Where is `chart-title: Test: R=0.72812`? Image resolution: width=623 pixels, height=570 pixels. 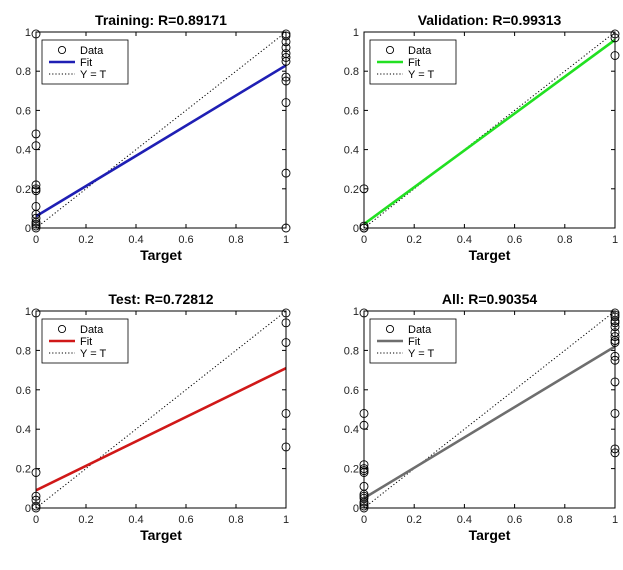 chart-title: Test: R=0.72812 is located at coordinates (160, 299).